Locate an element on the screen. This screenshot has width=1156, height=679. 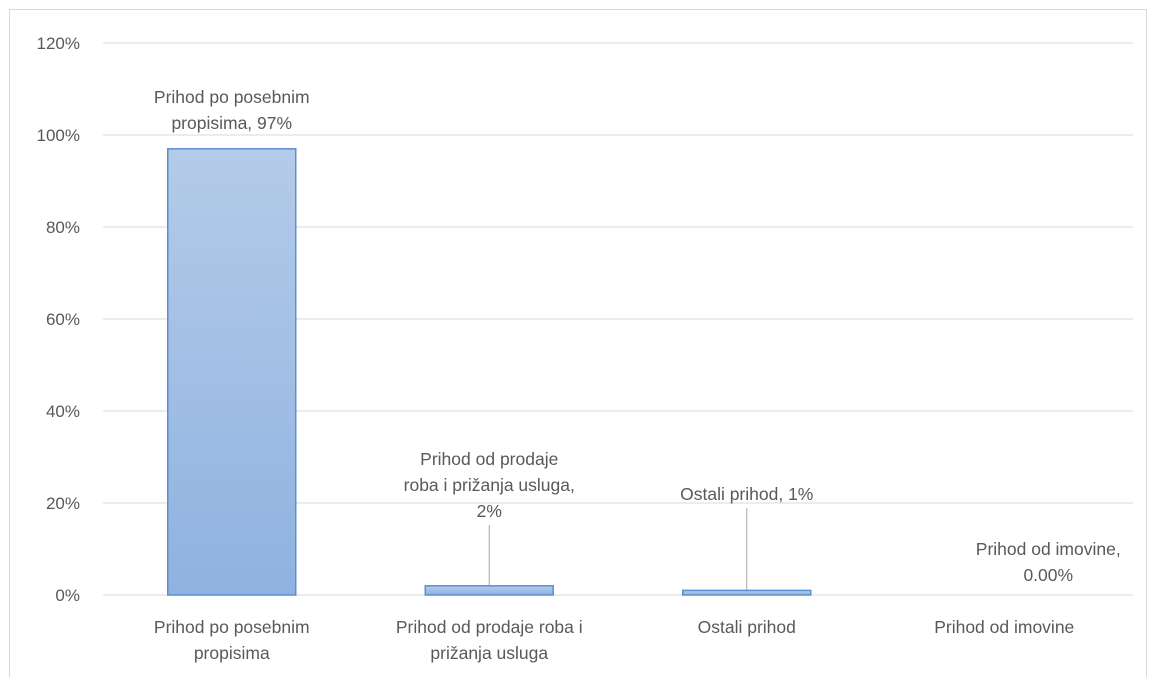
y-tick-label: 20% is located at coordinates (63, 503).